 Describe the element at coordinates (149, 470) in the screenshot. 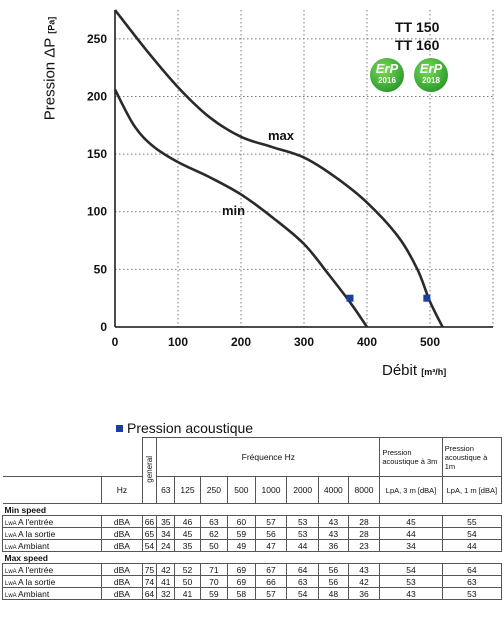

I see `header-general: general` at that location.